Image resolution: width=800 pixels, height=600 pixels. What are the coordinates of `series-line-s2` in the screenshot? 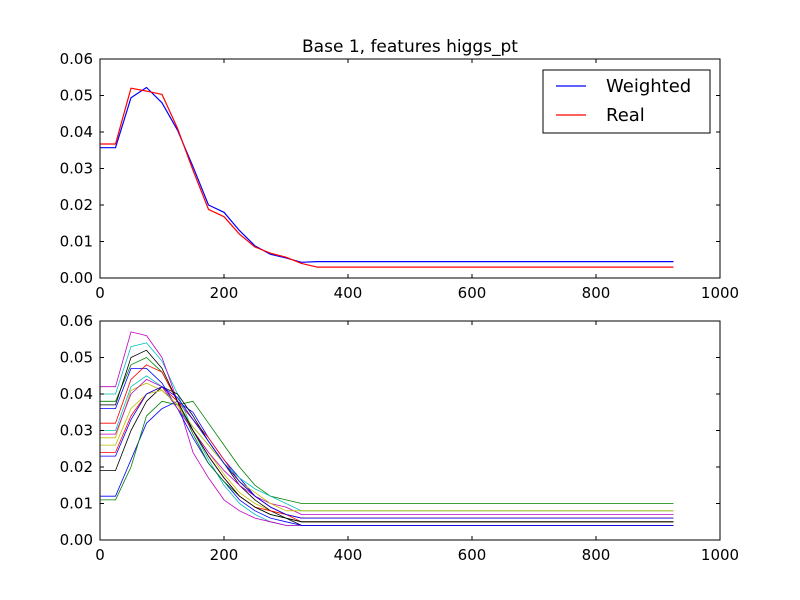 It's located at (387, 452).